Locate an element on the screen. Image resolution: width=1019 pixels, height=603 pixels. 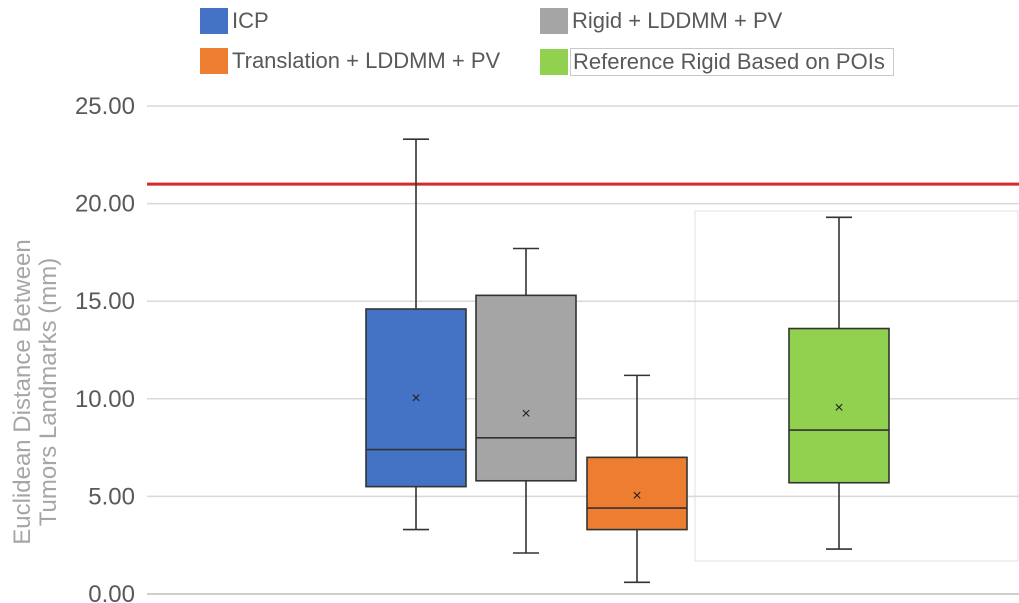
box-translation-lddmm-pv: × is located at coordinates (637, 479).